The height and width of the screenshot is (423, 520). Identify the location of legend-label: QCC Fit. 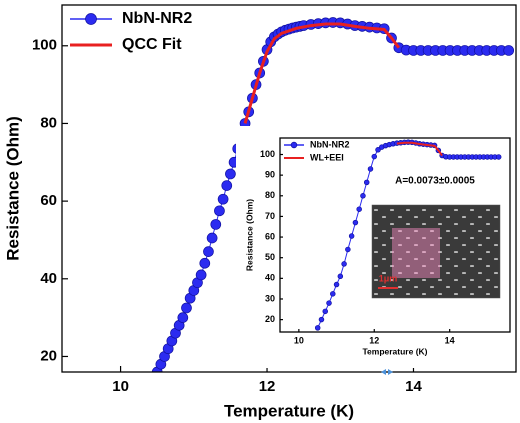
(152, 44).